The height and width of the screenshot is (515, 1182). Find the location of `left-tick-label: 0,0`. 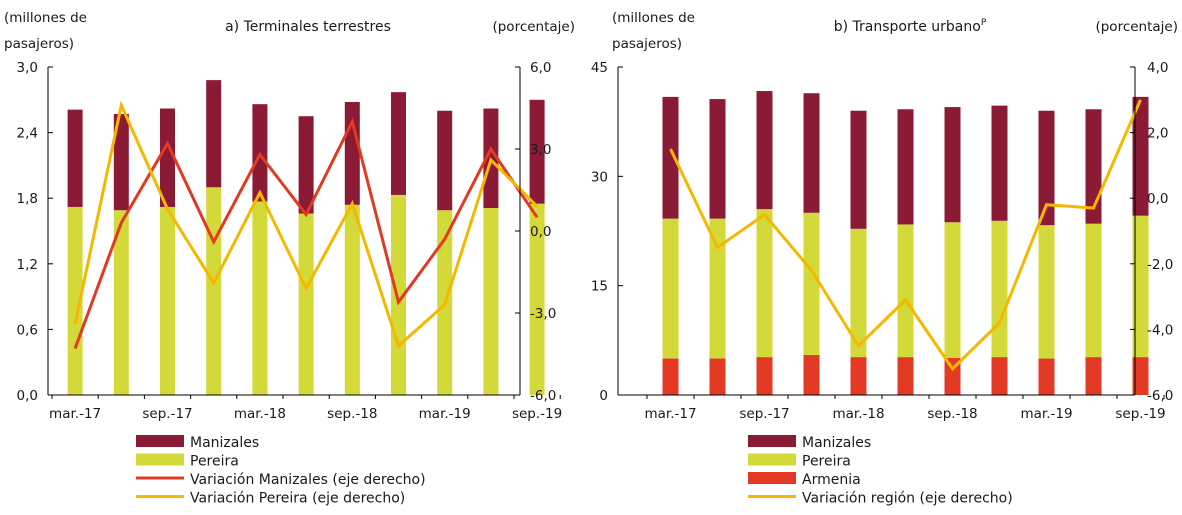

left-tick-label: 0,0 is located at coordinates (27, 396).